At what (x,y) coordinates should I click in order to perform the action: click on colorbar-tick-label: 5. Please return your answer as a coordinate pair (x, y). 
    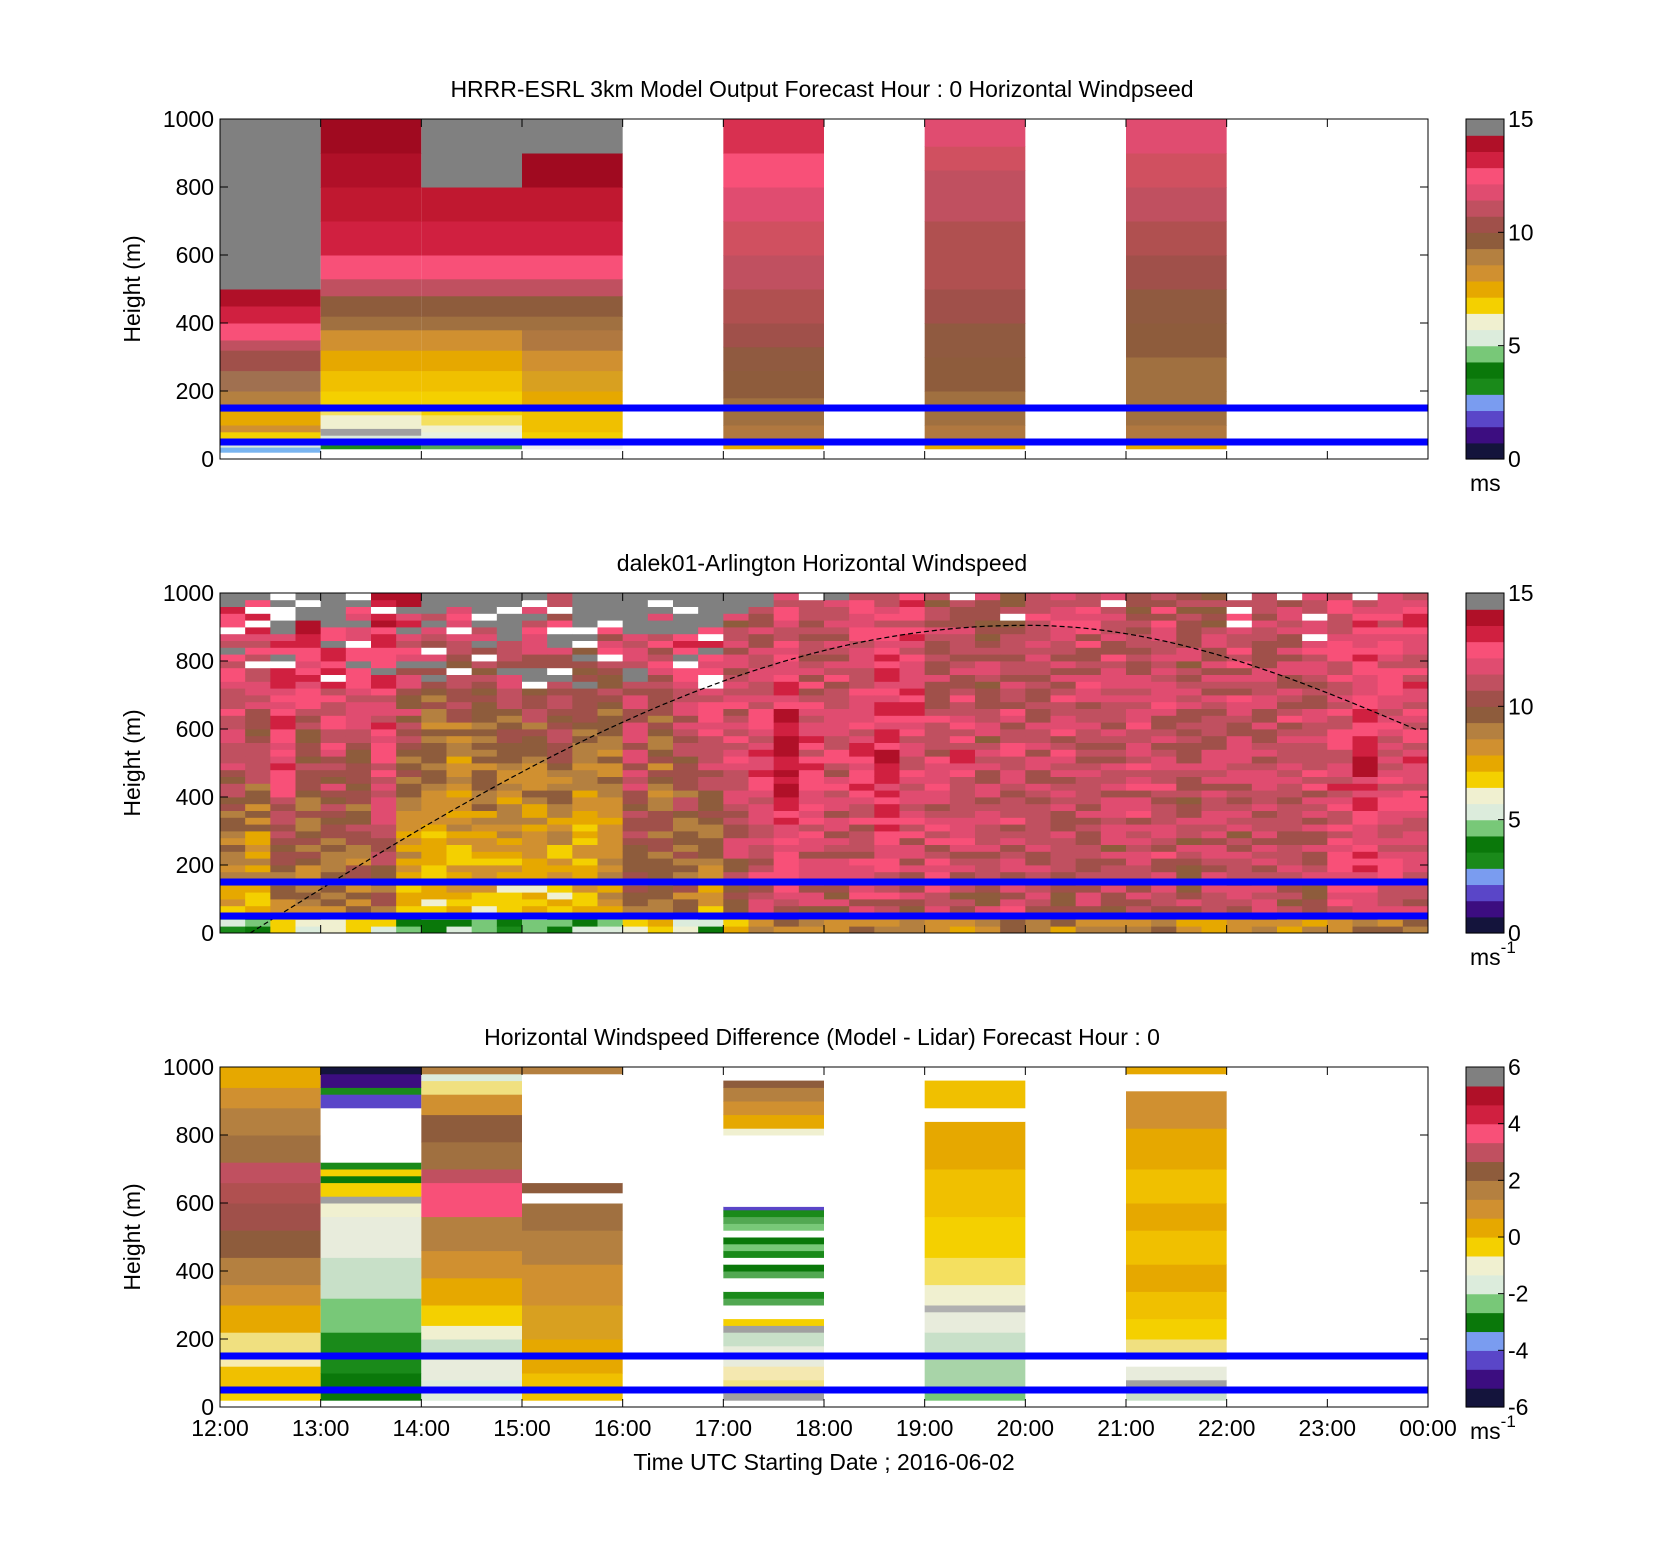
    Looking at the image, I should click on (1514, 346).